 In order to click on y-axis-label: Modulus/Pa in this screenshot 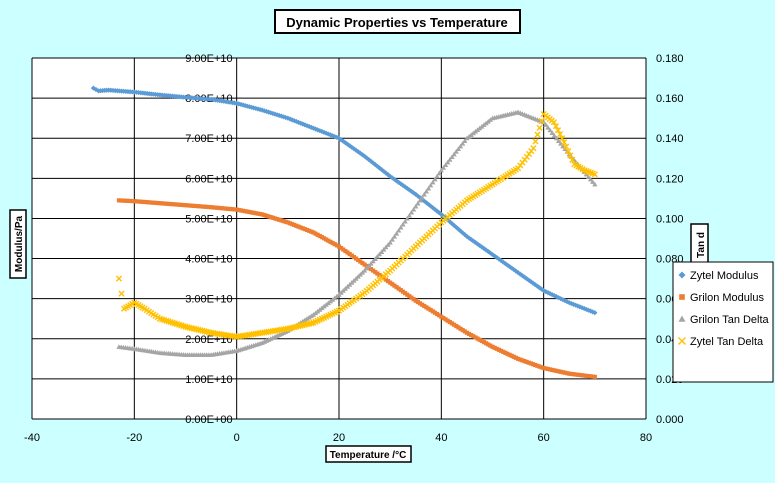, I will do `click(19, 244)`.